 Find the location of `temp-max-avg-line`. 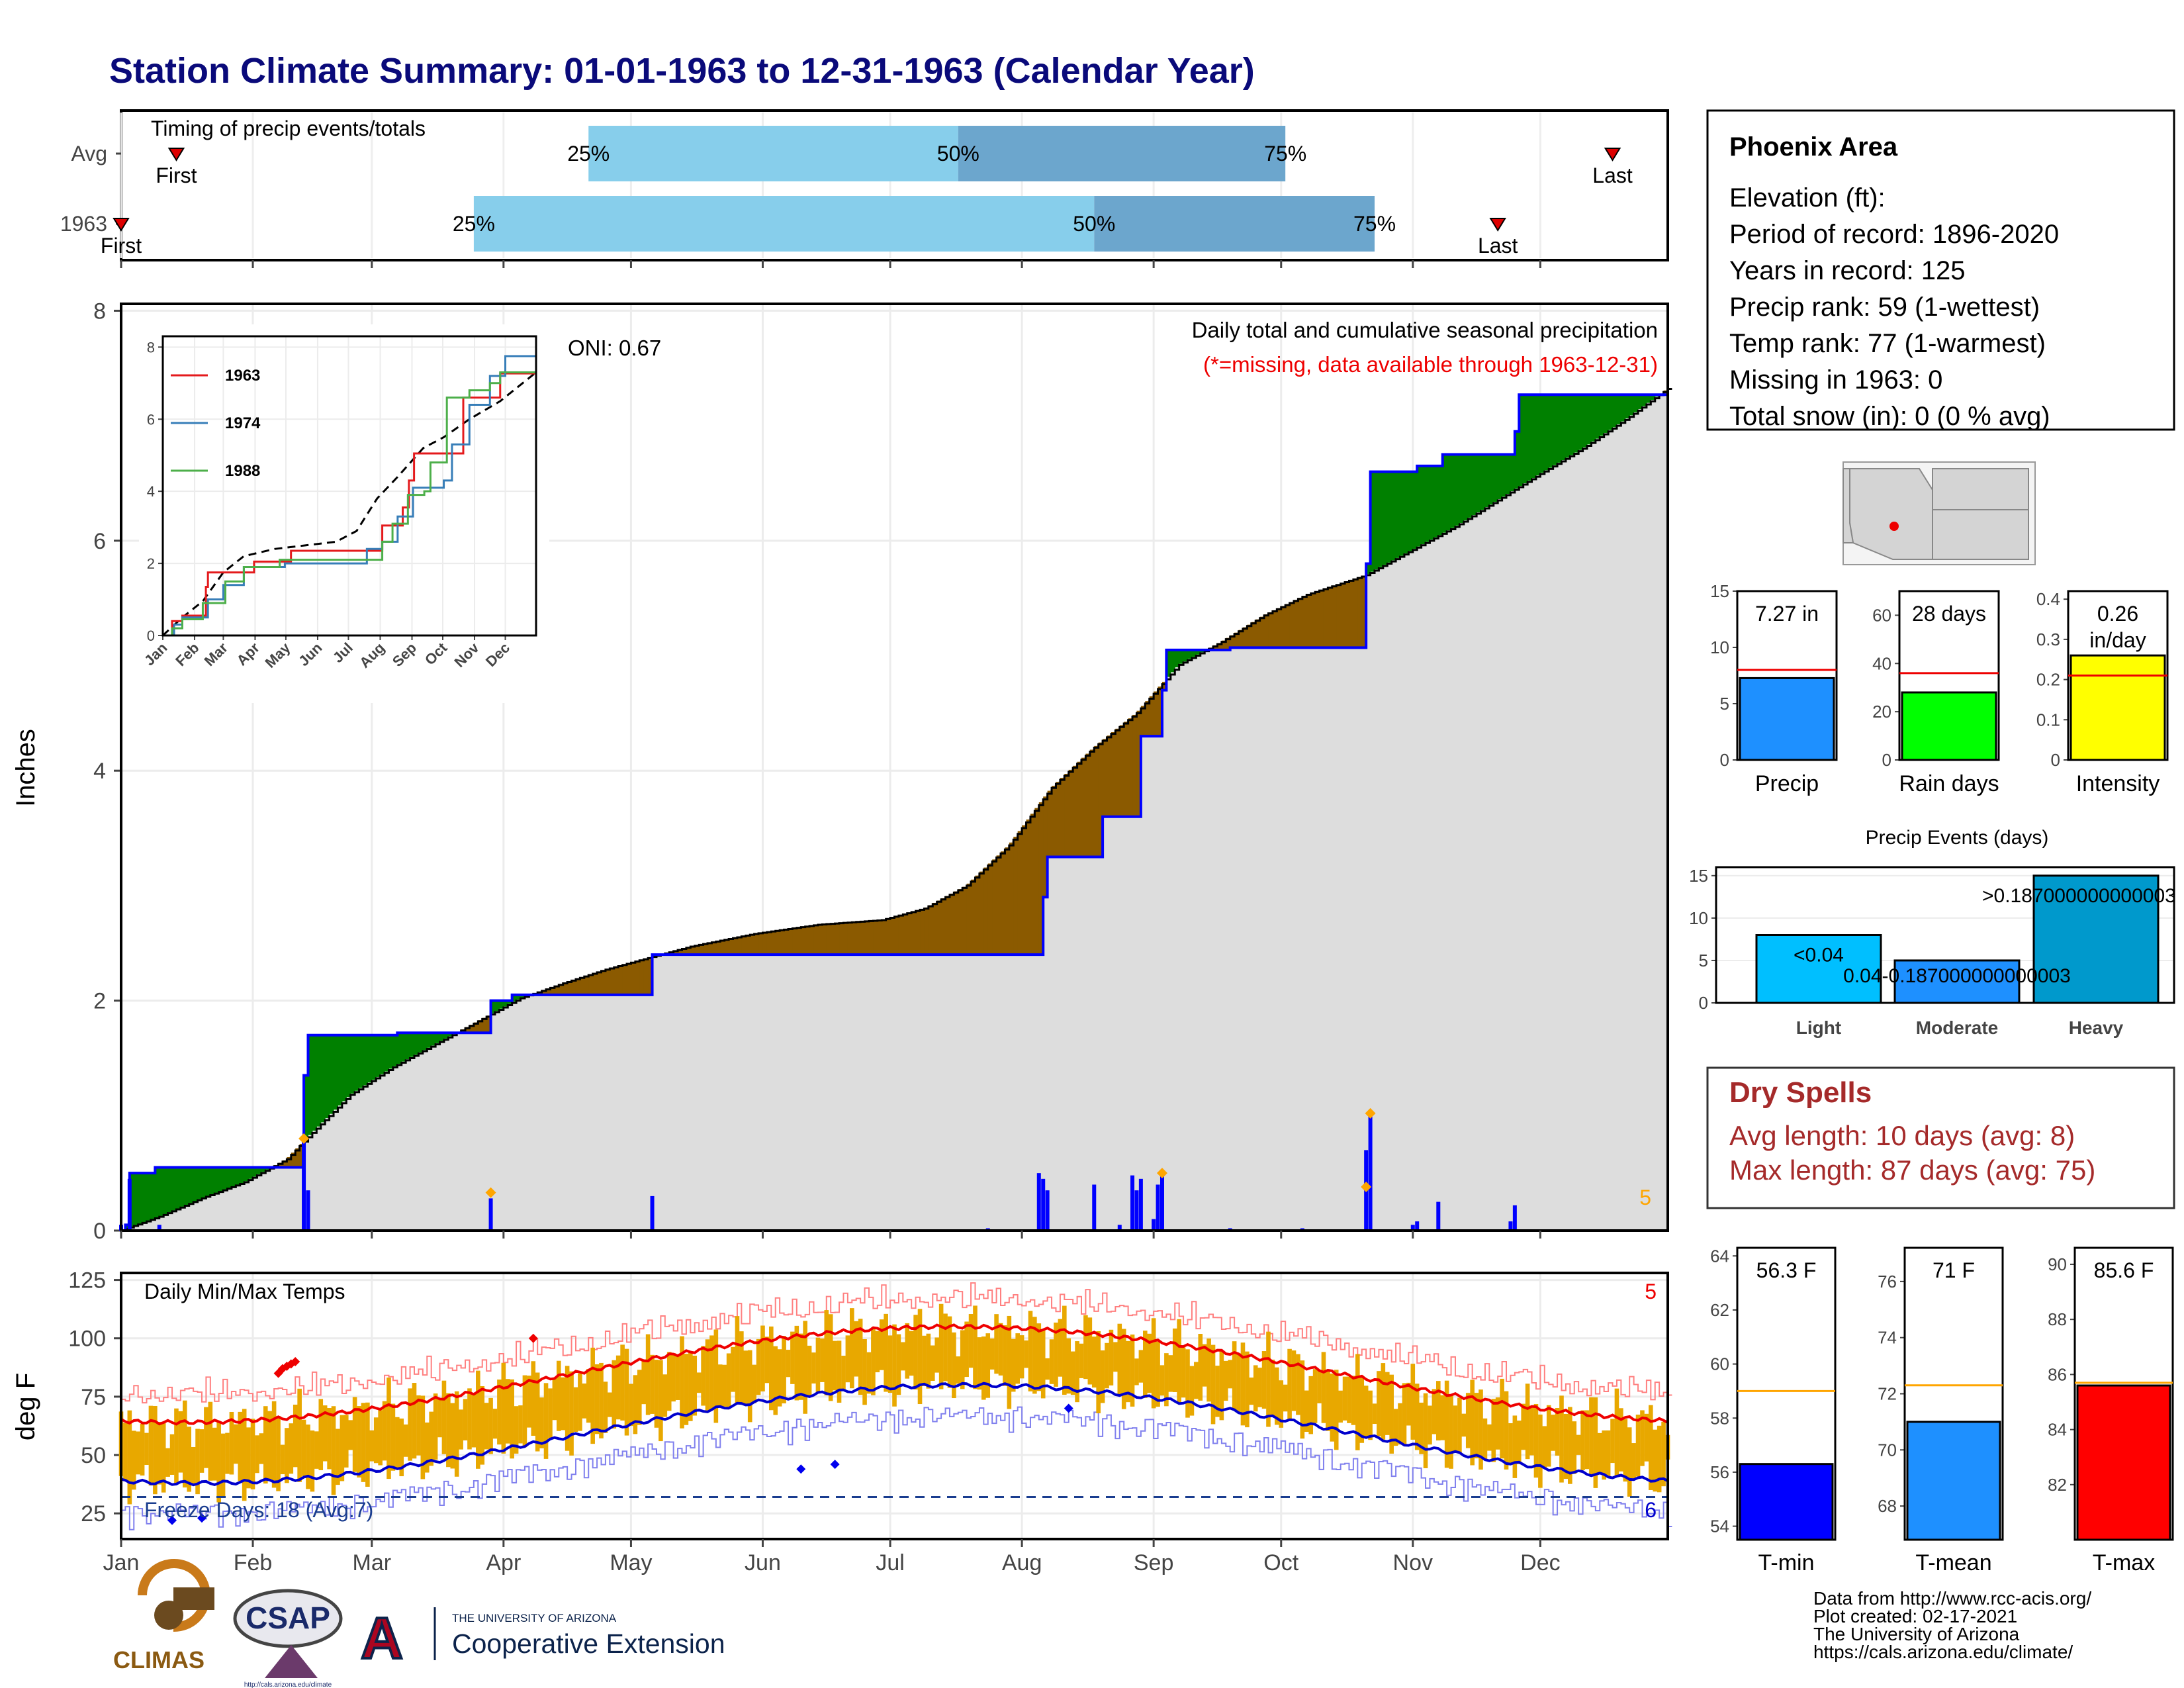

temp-max-avg-line is located at coordinates (894, 1374).